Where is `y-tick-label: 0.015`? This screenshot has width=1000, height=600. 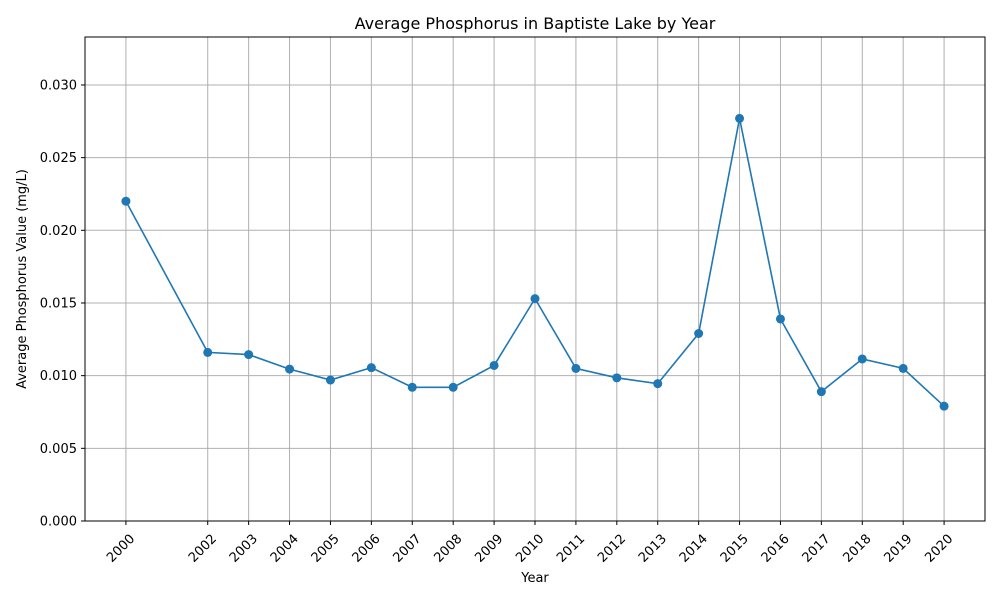 y-tick-label: 0.015 is located at coordinates (58, 303).